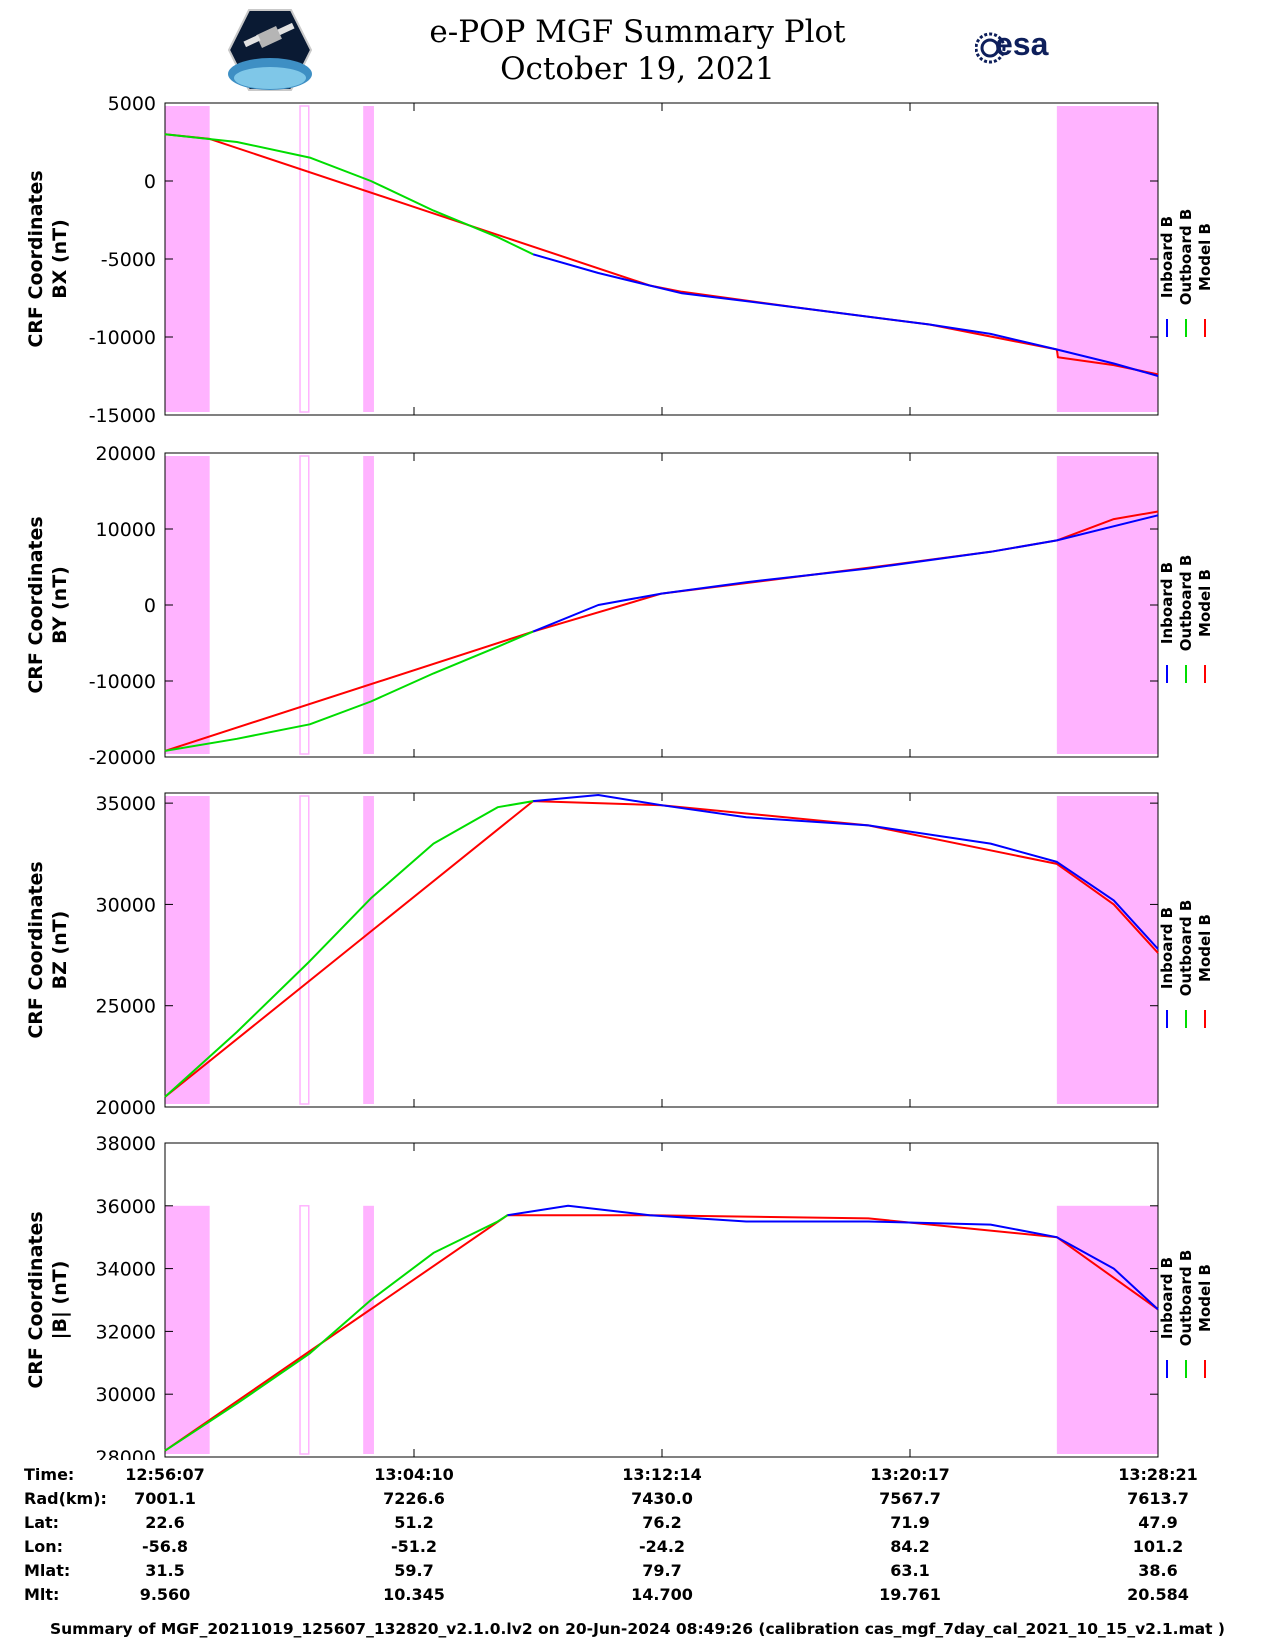 The image size is (1275, 1650). Describe the element at coordinates (662, 1570) in the screenshot. I see `info-cell: 79.7` at that location.